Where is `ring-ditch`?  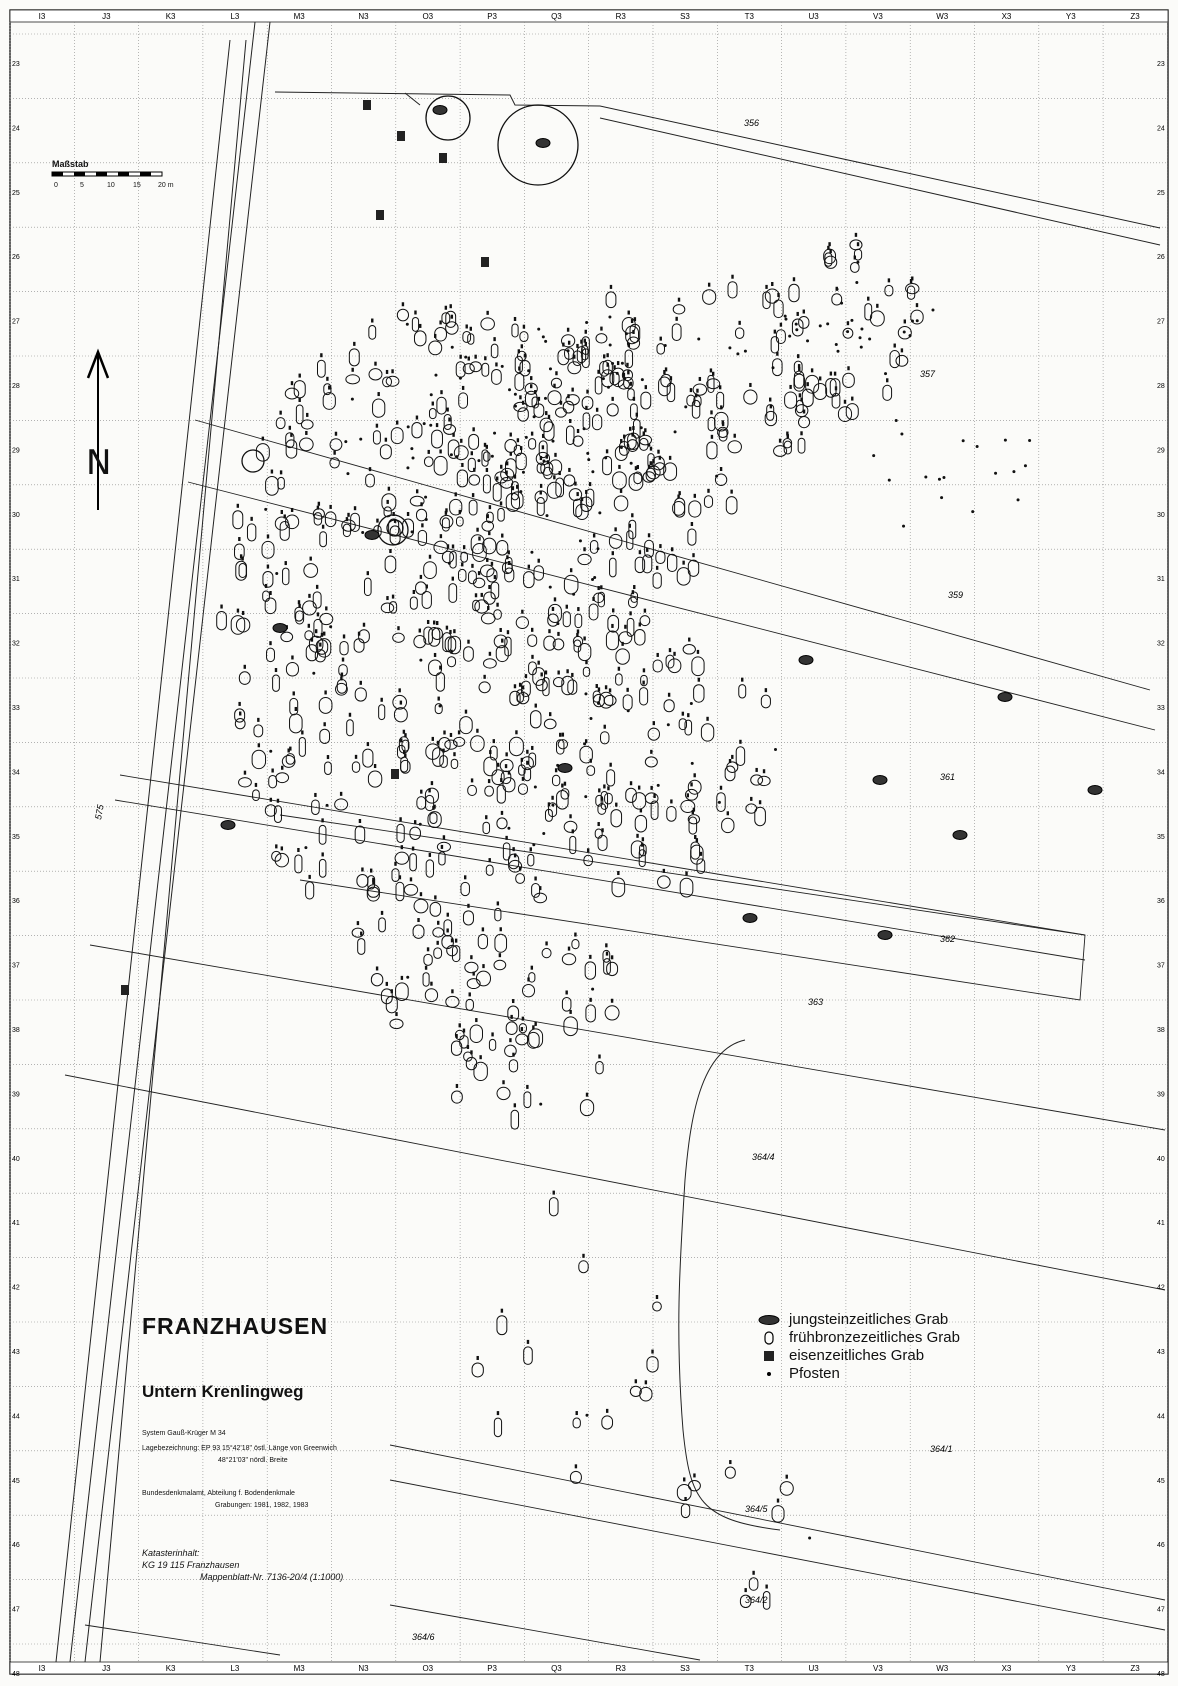 ring-ditch is located at coordinates (448, 118).